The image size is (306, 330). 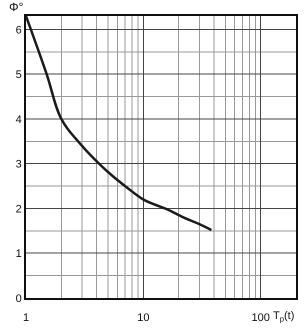 What do you see at coordinates (19, 298) in the screenshot?
I see `y-tick-label: 0` at bounding box center [19, 298].